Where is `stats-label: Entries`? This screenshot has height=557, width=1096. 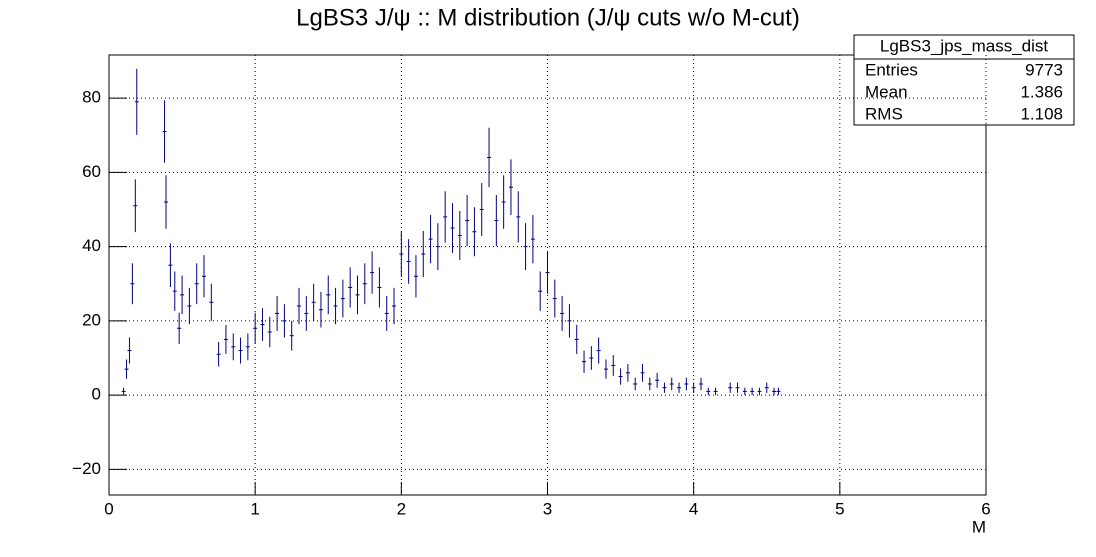 stats-label: Entries is located at coordinates (891, 69).